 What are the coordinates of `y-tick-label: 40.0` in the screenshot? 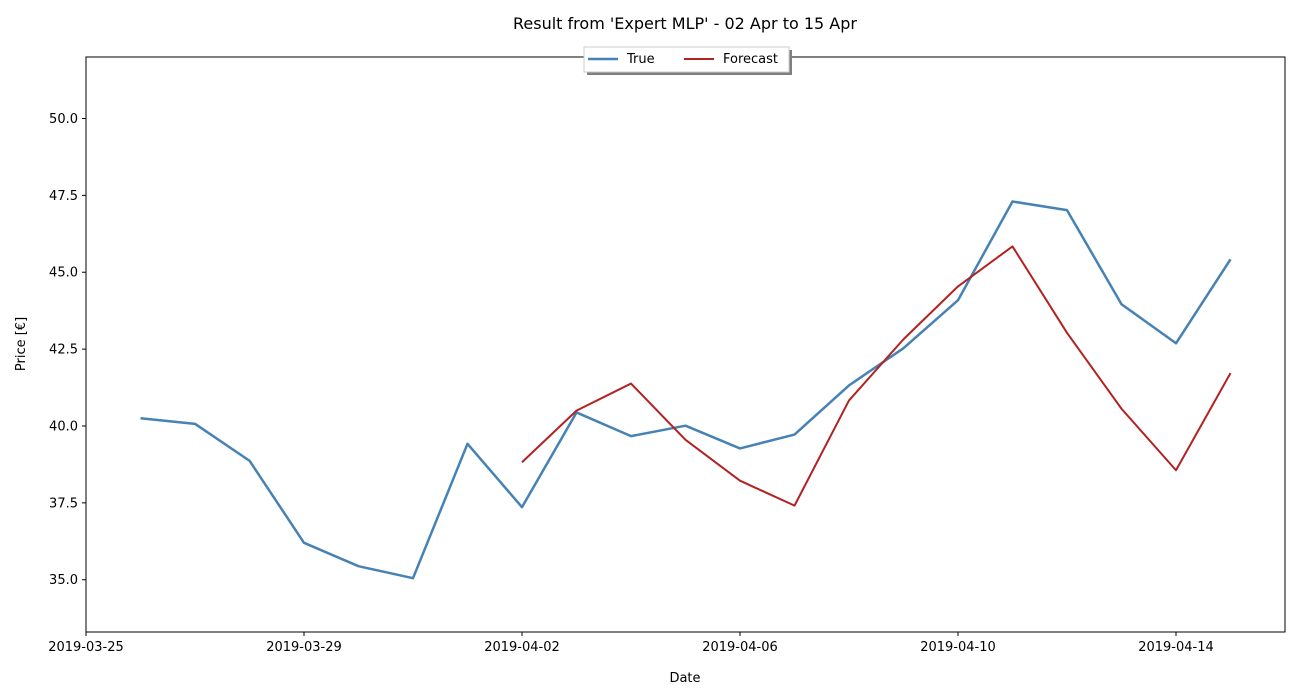 It's located at (63, 426).